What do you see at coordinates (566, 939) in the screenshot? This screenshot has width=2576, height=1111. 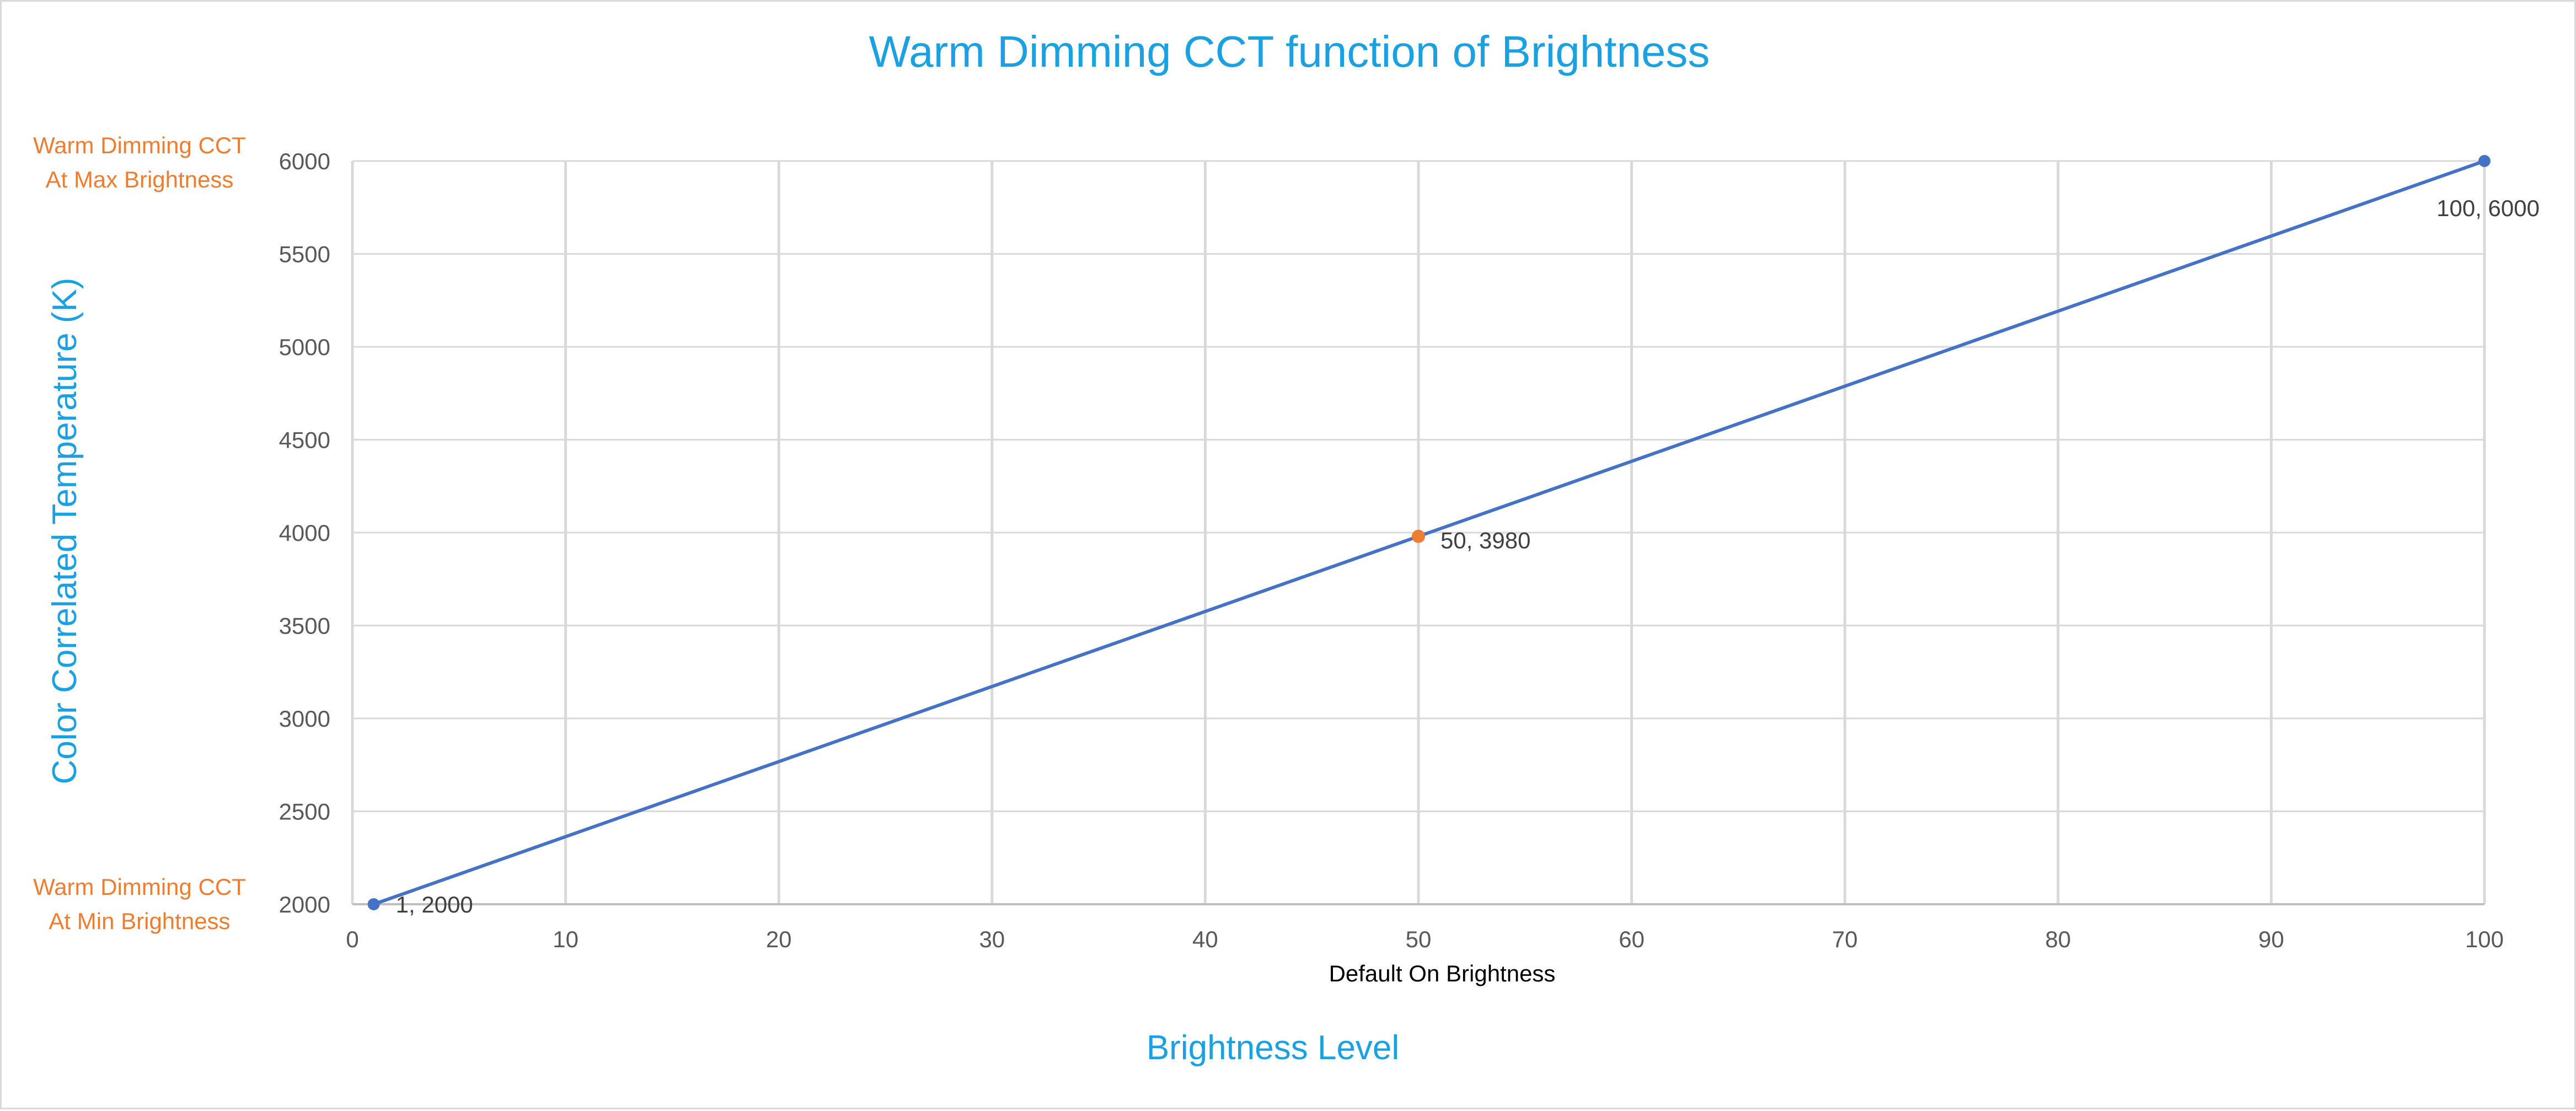 I see `x-tick-label-10: 10` at bounding box center [566, 939].